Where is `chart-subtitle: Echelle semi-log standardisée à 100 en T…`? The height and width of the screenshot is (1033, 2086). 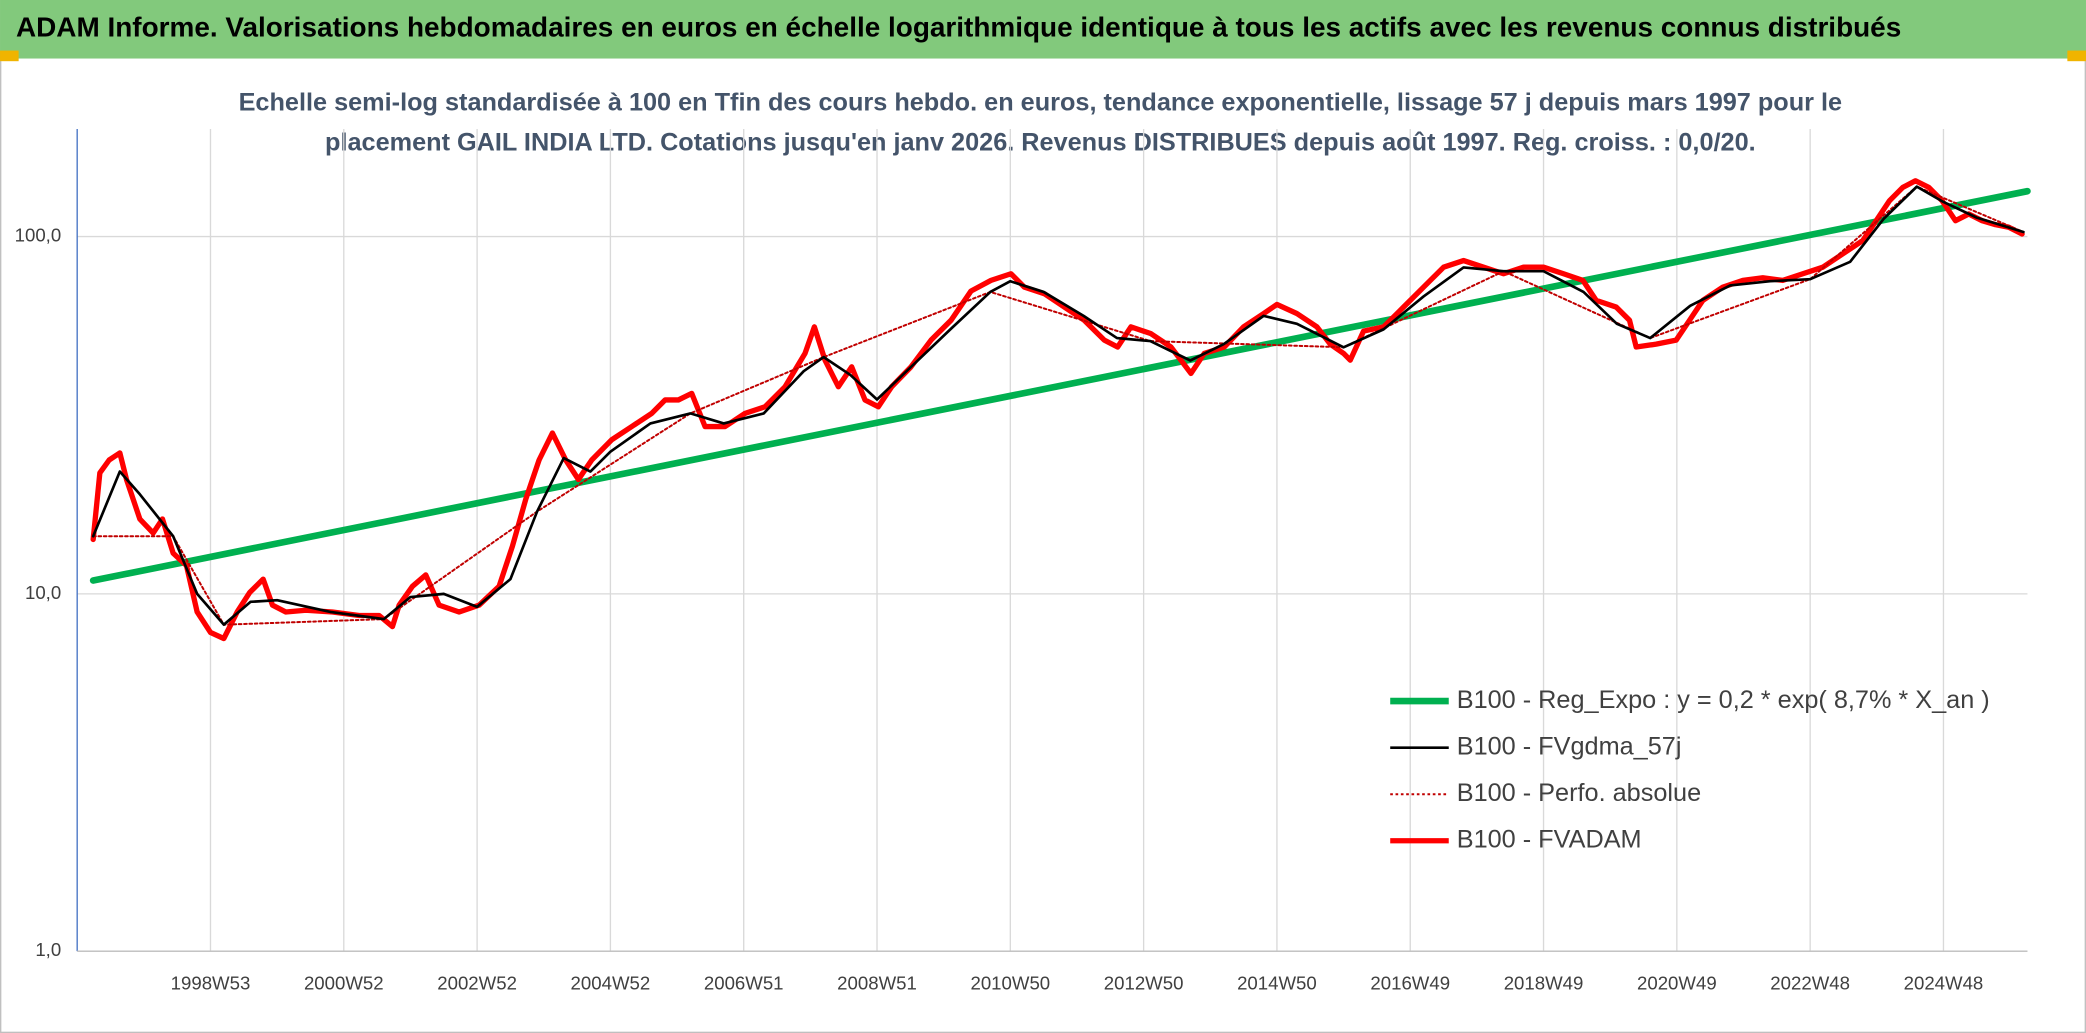 chart-subtitle: Echelle semi-log standardisée à 100 en T… is located at coordinates (1041, 102).